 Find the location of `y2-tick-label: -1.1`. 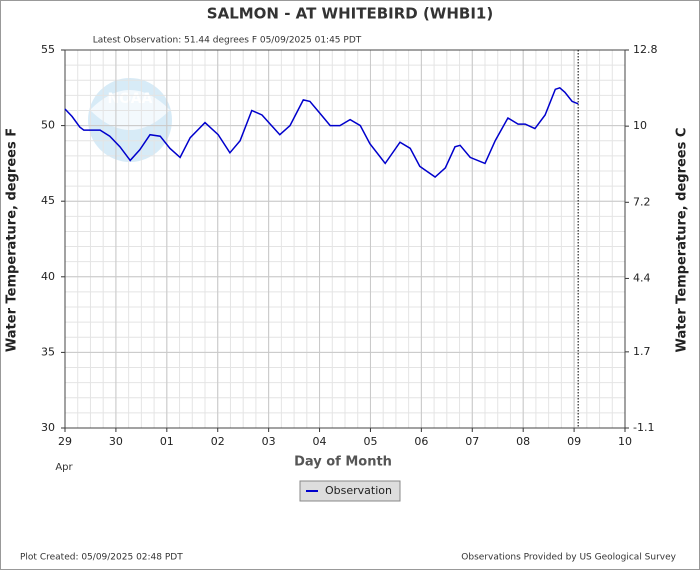

y2-tick-label: -1.1 is located at coordinates (643, 427).